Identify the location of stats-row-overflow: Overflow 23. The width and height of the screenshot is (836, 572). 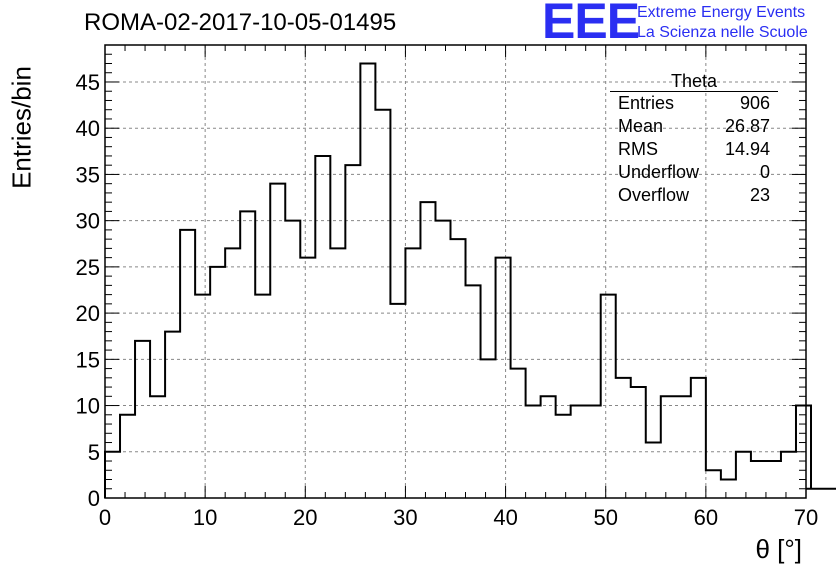
(694, 195).